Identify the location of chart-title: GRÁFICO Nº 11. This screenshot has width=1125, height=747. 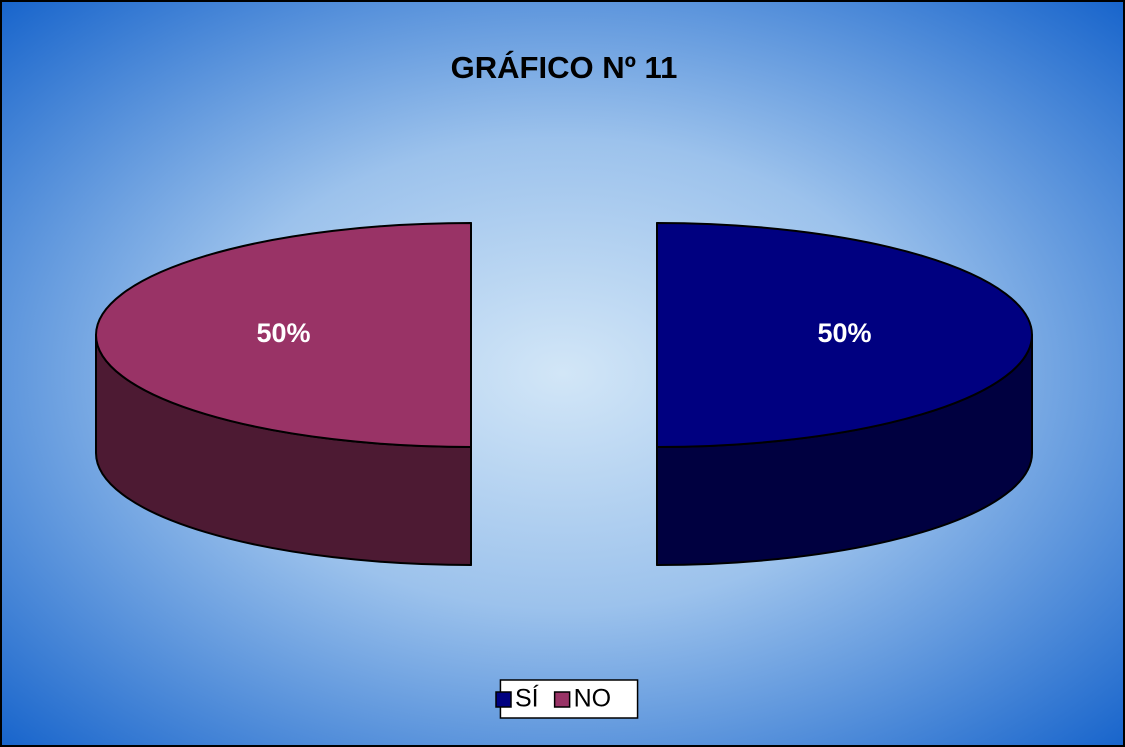
(564, 67).